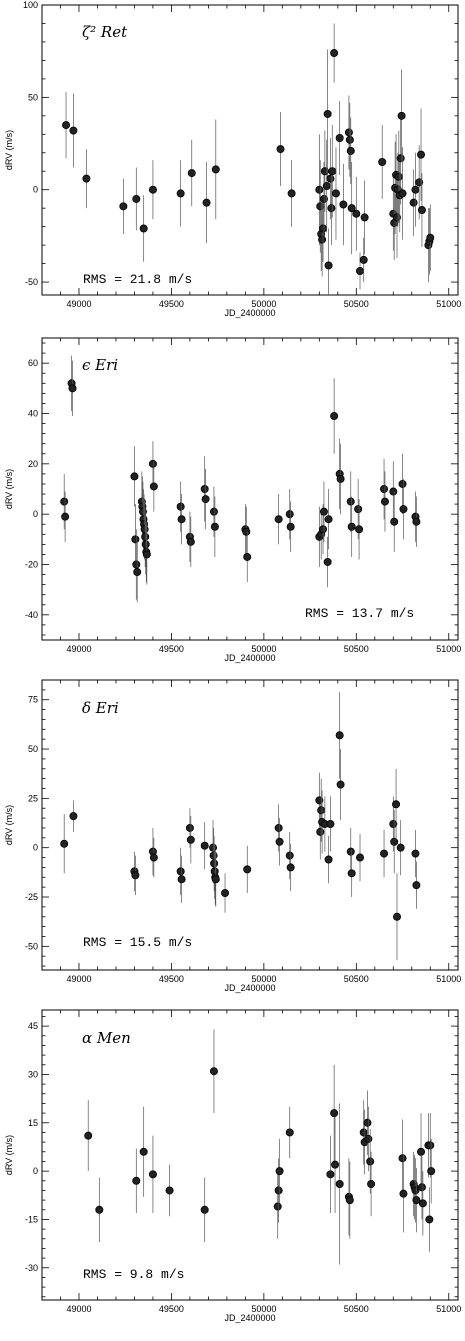  Describe the element at coordinates (31, 565) in the screenshot. I see `y-tick-label: -20` at that location.